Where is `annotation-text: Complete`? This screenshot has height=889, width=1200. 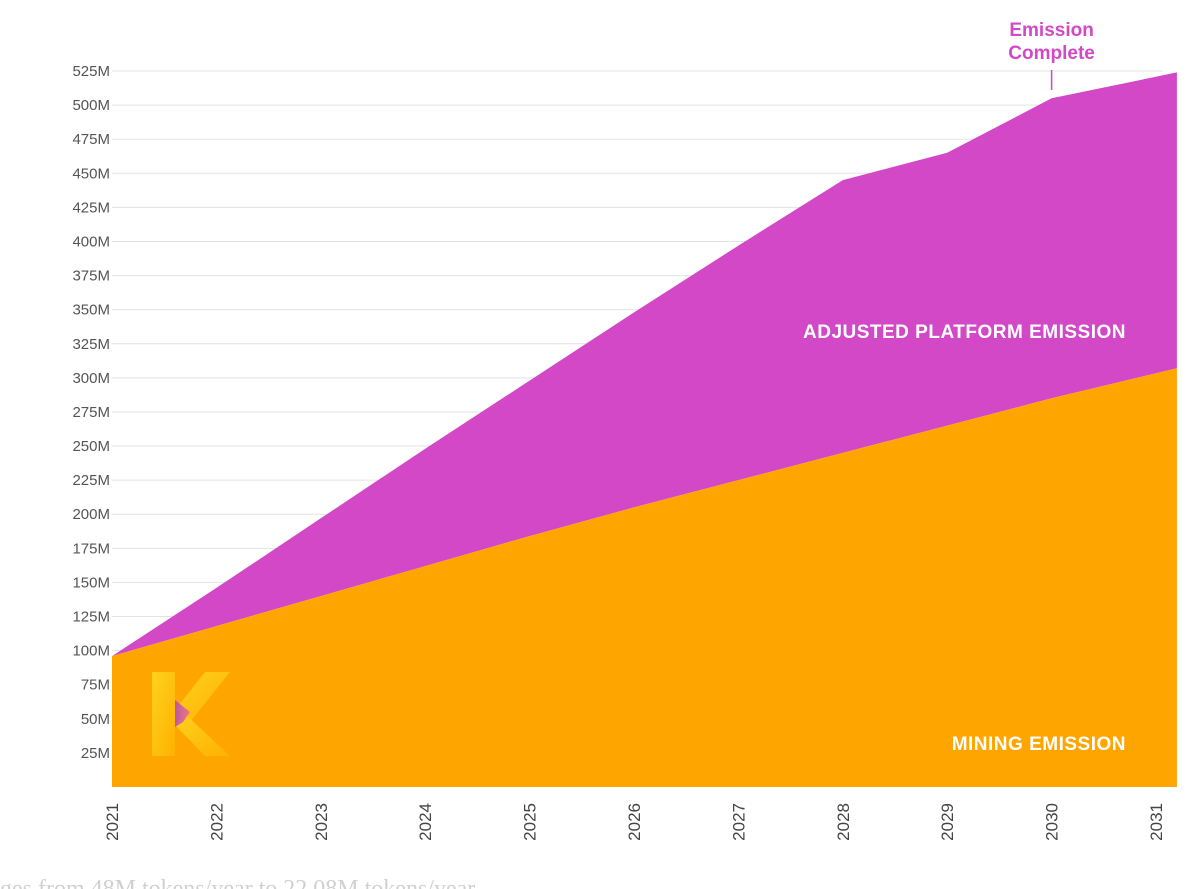 annotation-text: Complete is located at coordinates (1051, 53).